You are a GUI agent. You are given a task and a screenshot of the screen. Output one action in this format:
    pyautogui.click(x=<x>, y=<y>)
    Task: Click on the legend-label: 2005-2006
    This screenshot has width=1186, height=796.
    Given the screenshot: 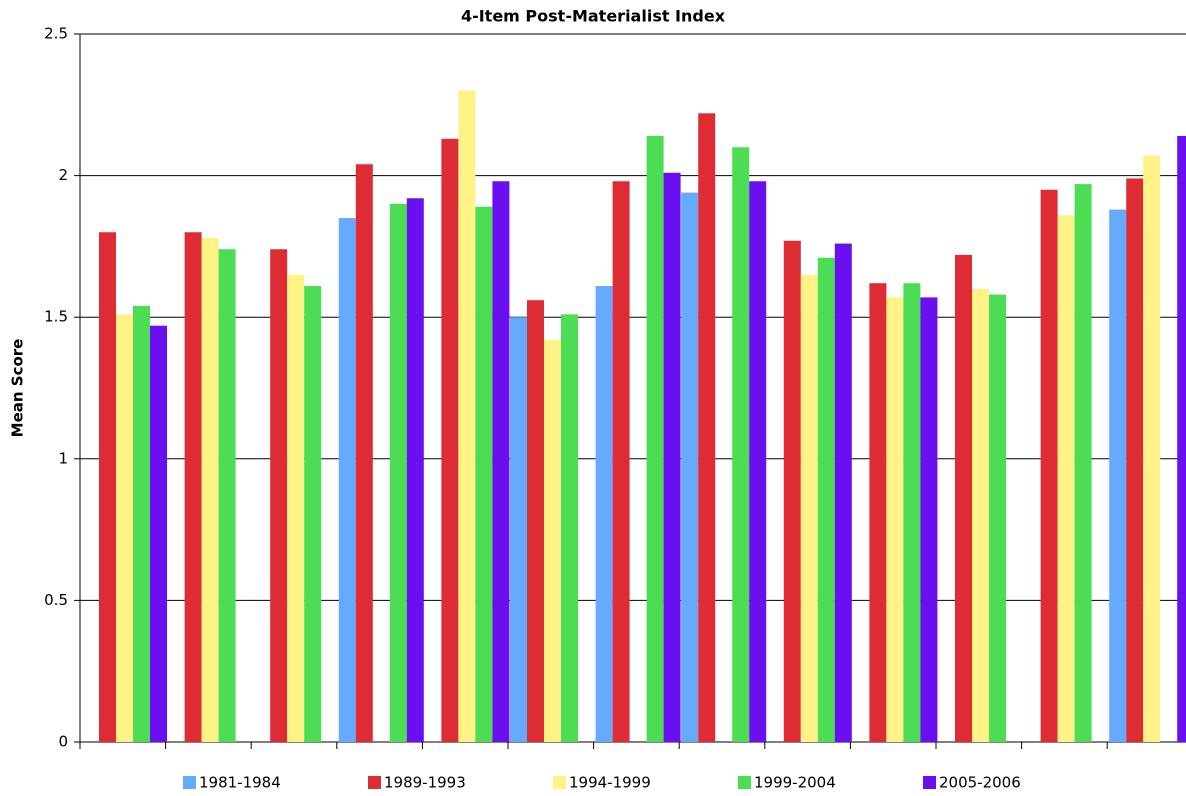 What is the action you would take?
    pyautogui.click(x=980, y=783)
    